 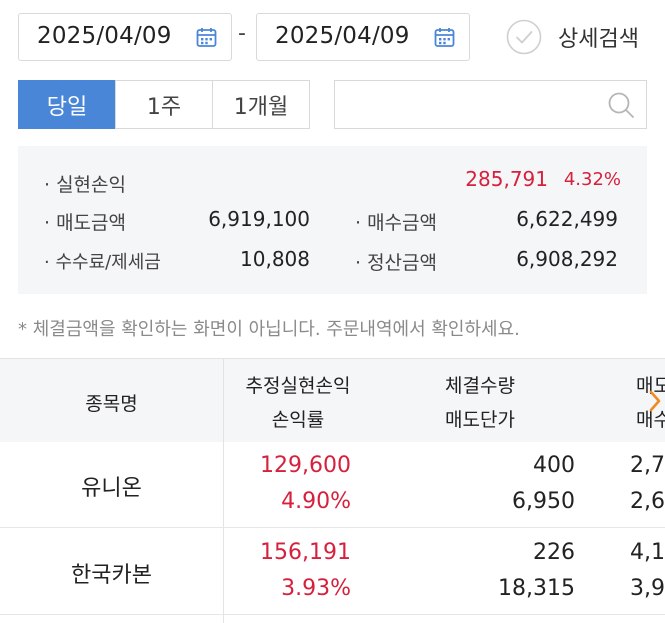 What do you see at coordinates (111, 488) in the screenshot?
I see `row-stock-name: 유니온` at bounding box center [111, 488].